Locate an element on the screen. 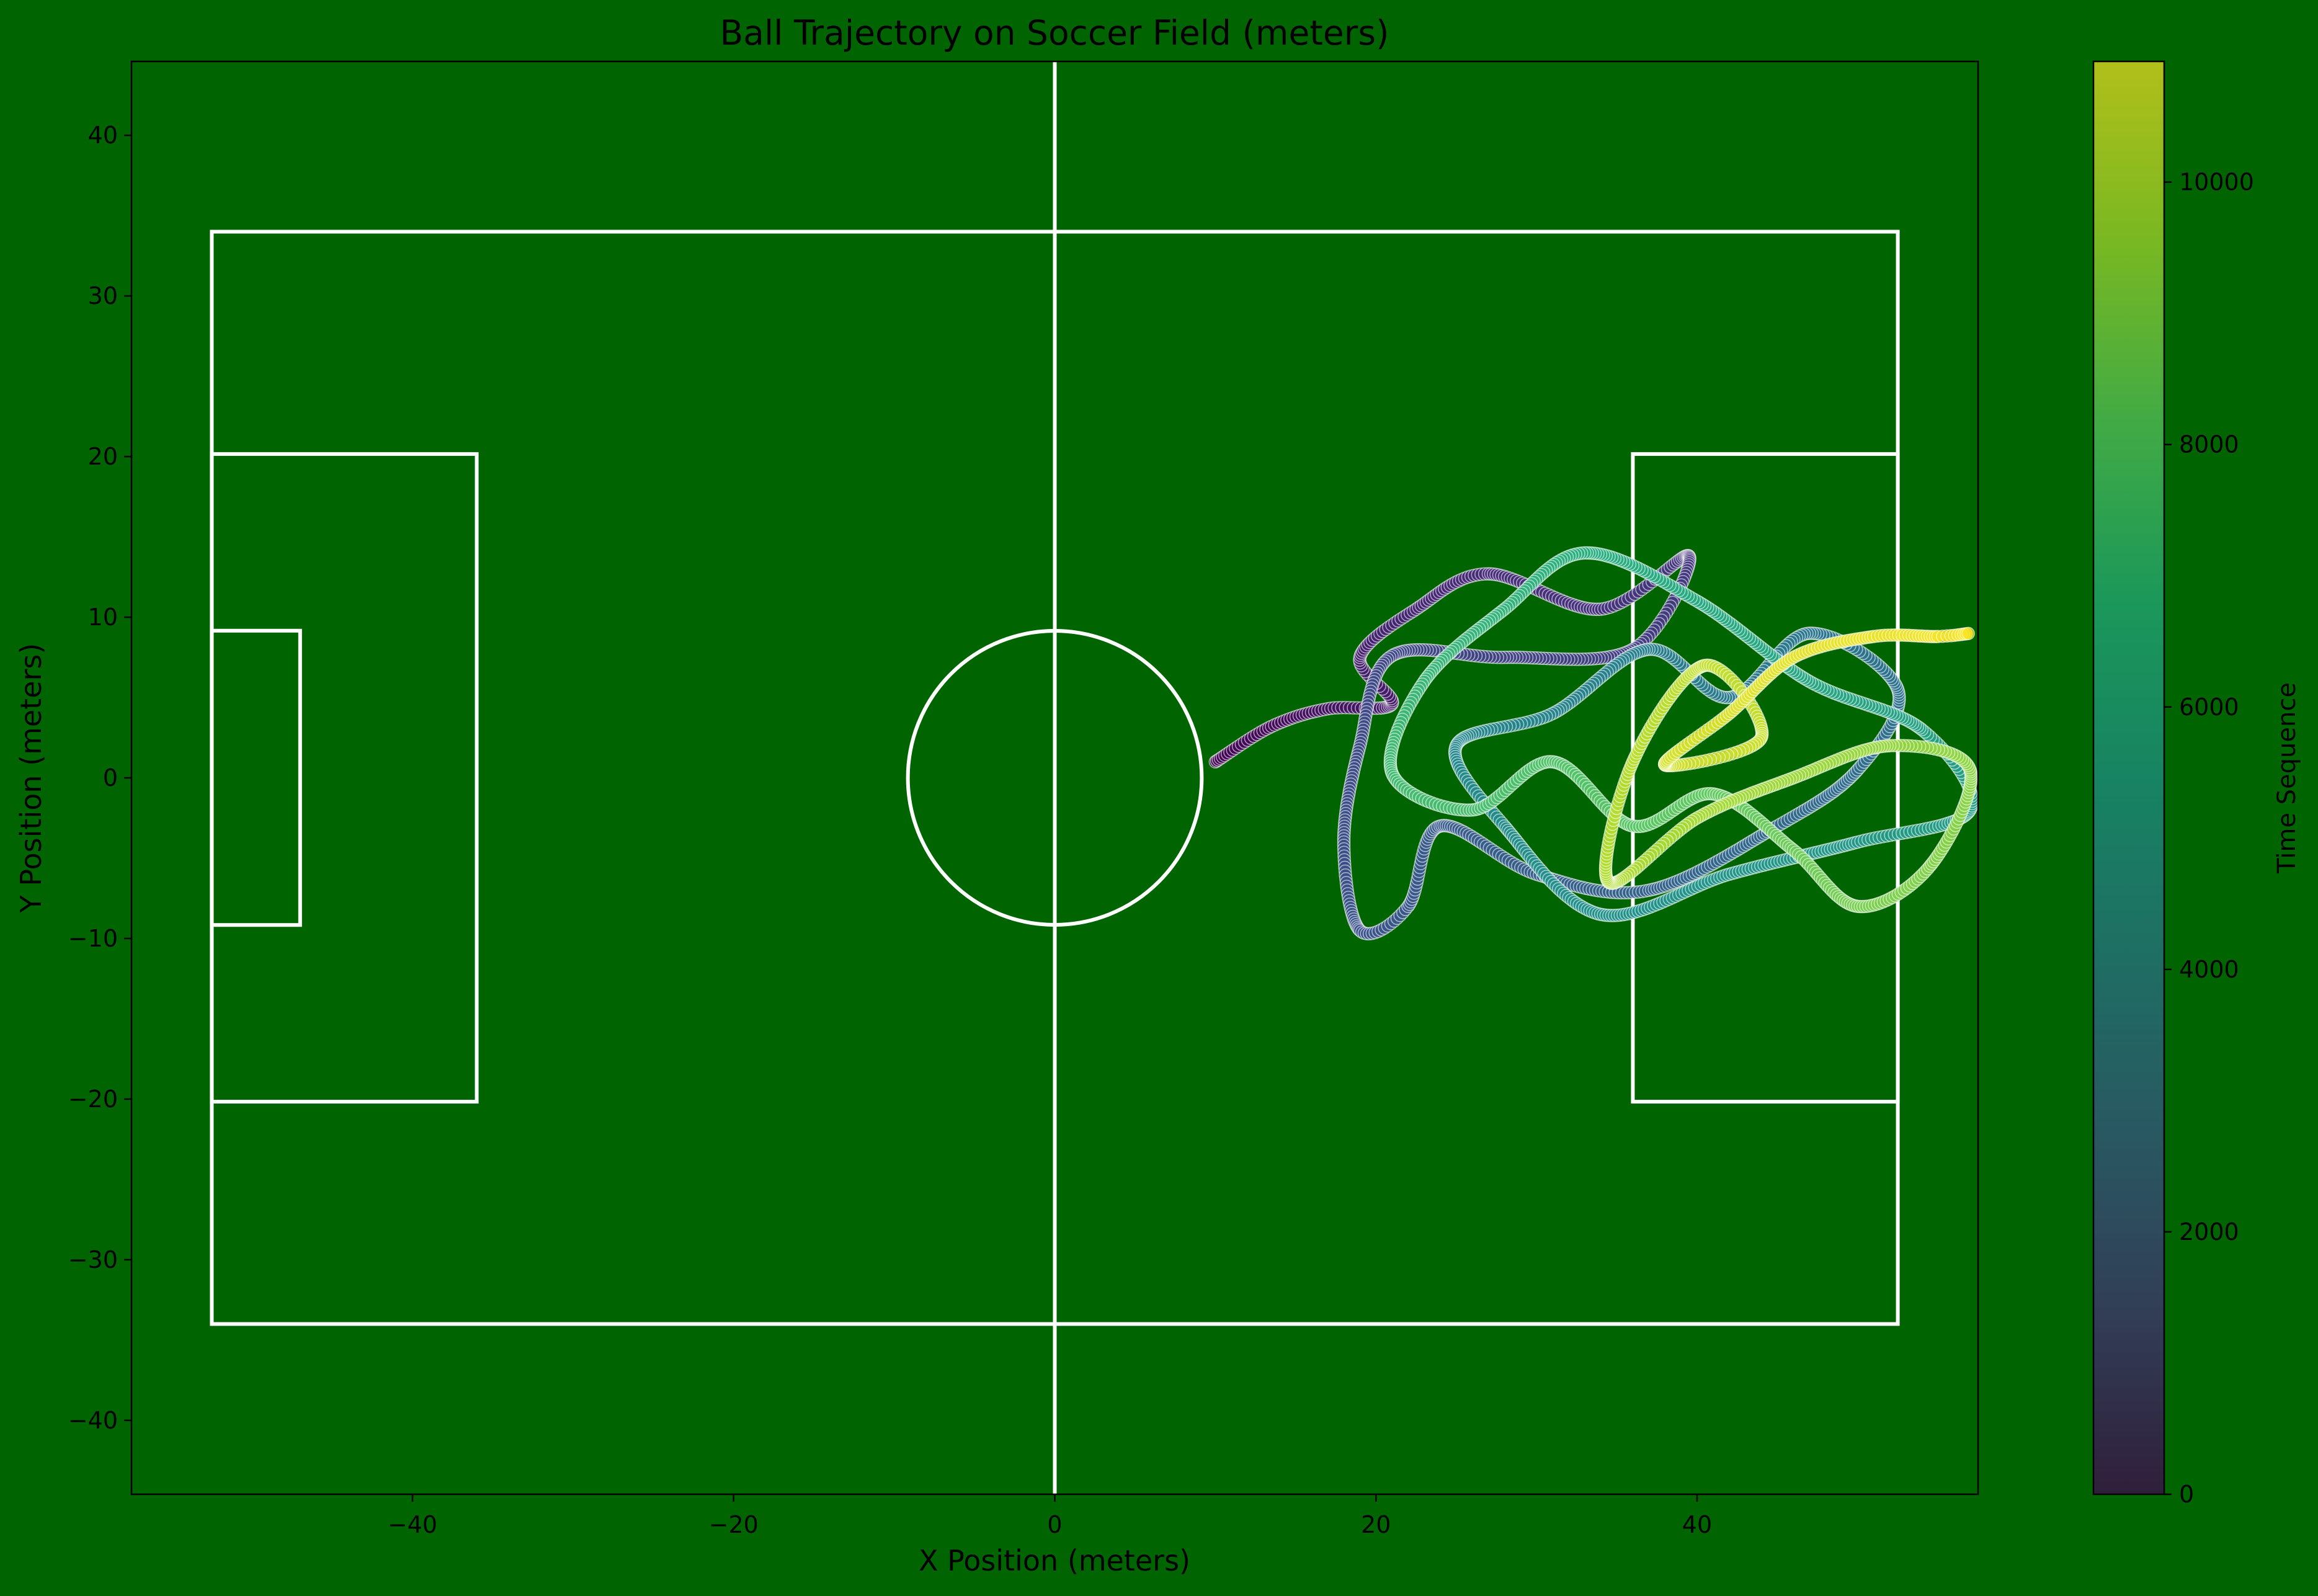  y-tick-label: 10 is located at coordinates (103, 617).